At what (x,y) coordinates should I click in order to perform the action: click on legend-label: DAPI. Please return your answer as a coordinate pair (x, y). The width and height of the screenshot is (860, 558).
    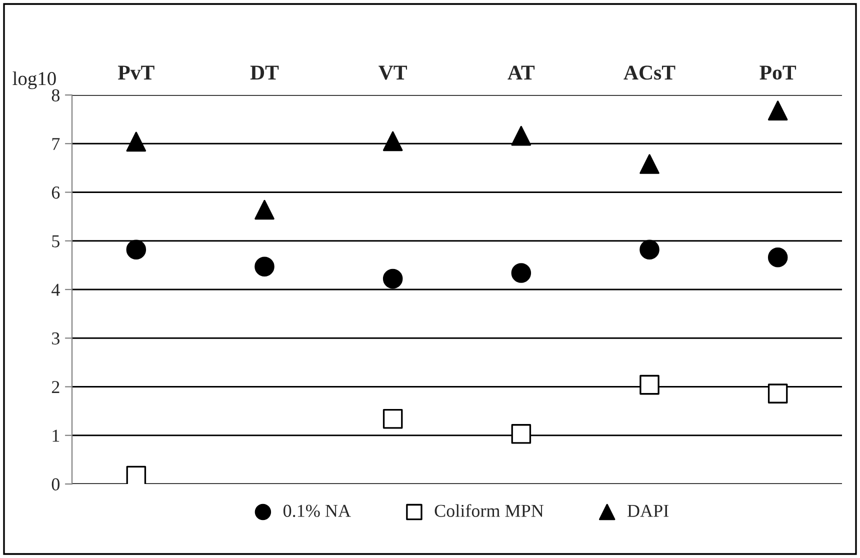
    Looking at the image, I should click on (647, 510).